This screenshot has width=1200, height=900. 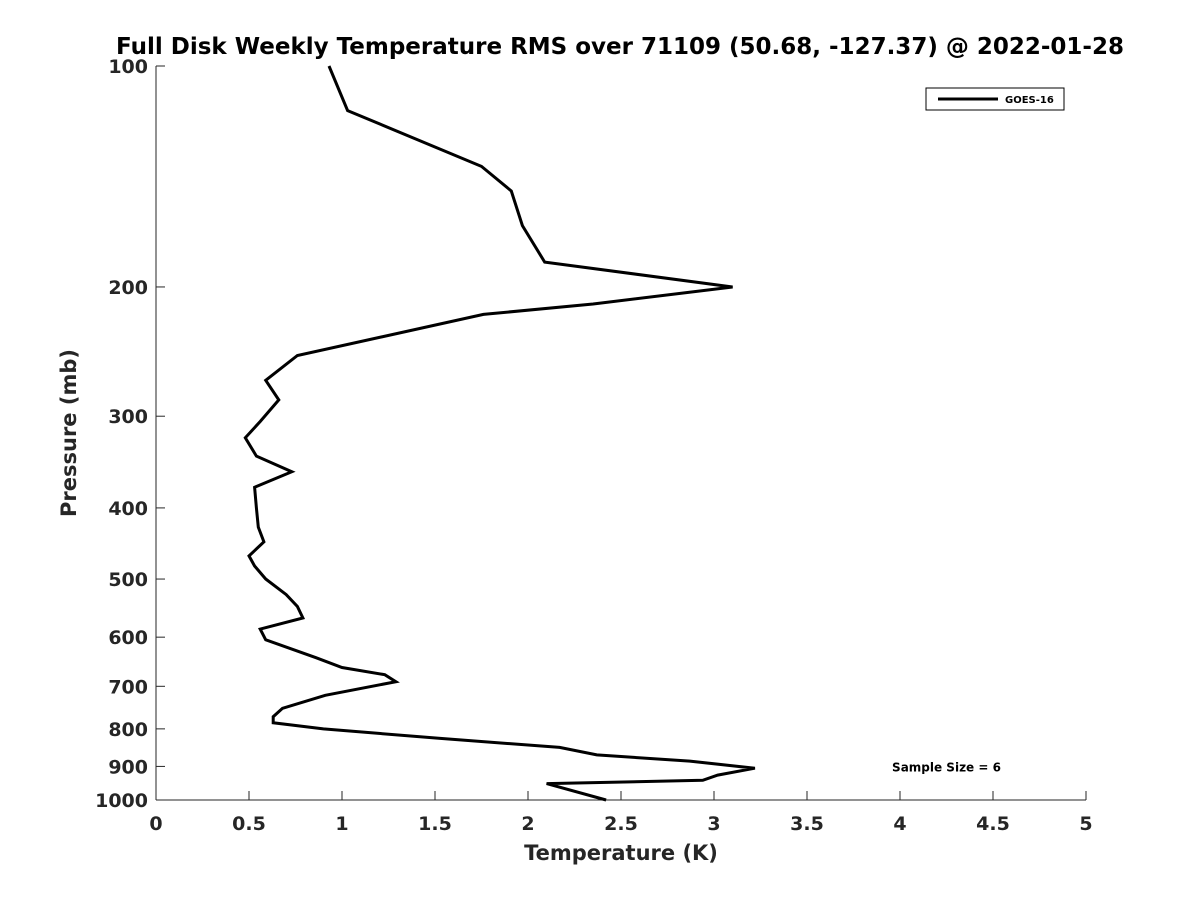 What do you see at coordinates (128, 638) in the screenshot?
I see `y-tick-label: 600` at bounding box center [128, 638].